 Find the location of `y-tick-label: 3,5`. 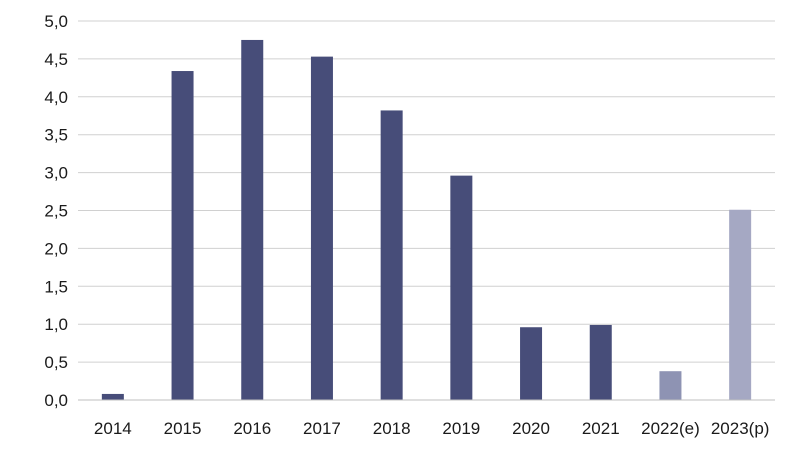

y-tick-label: 3,5 is located at coordinates (56, 135).